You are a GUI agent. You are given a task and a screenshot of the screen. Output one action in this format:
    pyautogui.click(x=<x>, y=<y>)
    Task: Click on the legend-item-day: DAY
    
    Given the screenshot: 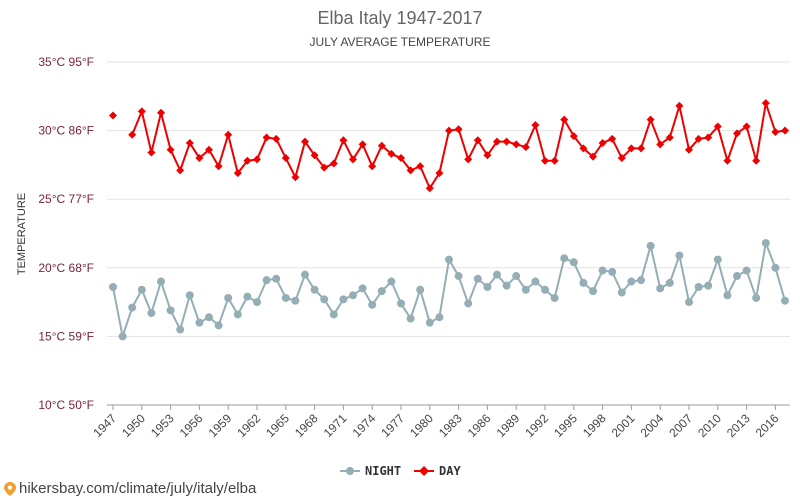 What is the action you would take?
    pyautogui.click(x=437, y=471)
    